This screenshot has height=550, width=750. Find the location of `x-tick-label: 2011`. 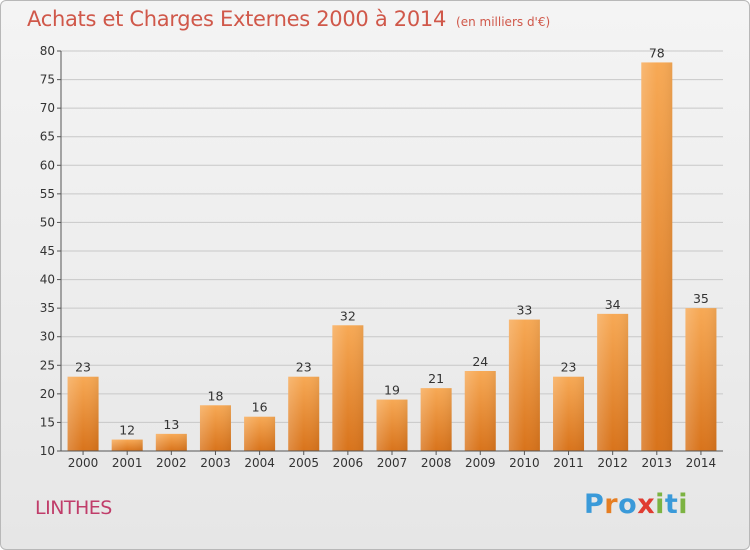

x-tick-label: 2011 is located at coordinates (568, 463).